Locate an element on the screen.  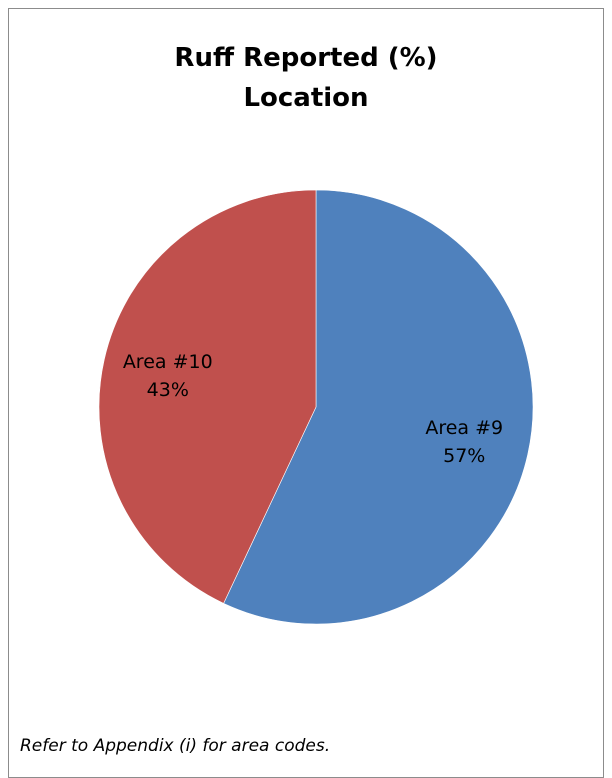
chart-title-line-2: Location is located at coordinates (306, 98).